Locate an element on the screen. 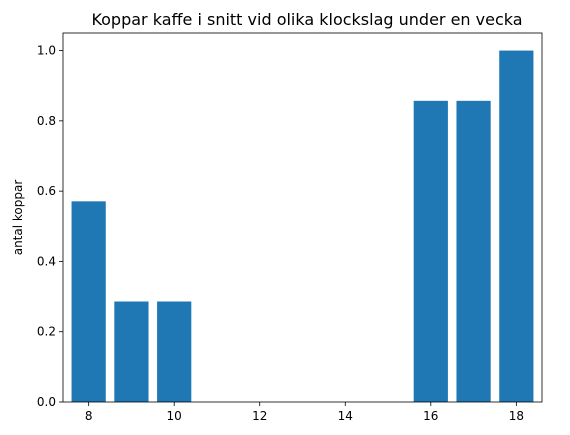 The height and width of the screenshot is (435, 570). x-tick-label: 12 is located at coordinates (259, 416).